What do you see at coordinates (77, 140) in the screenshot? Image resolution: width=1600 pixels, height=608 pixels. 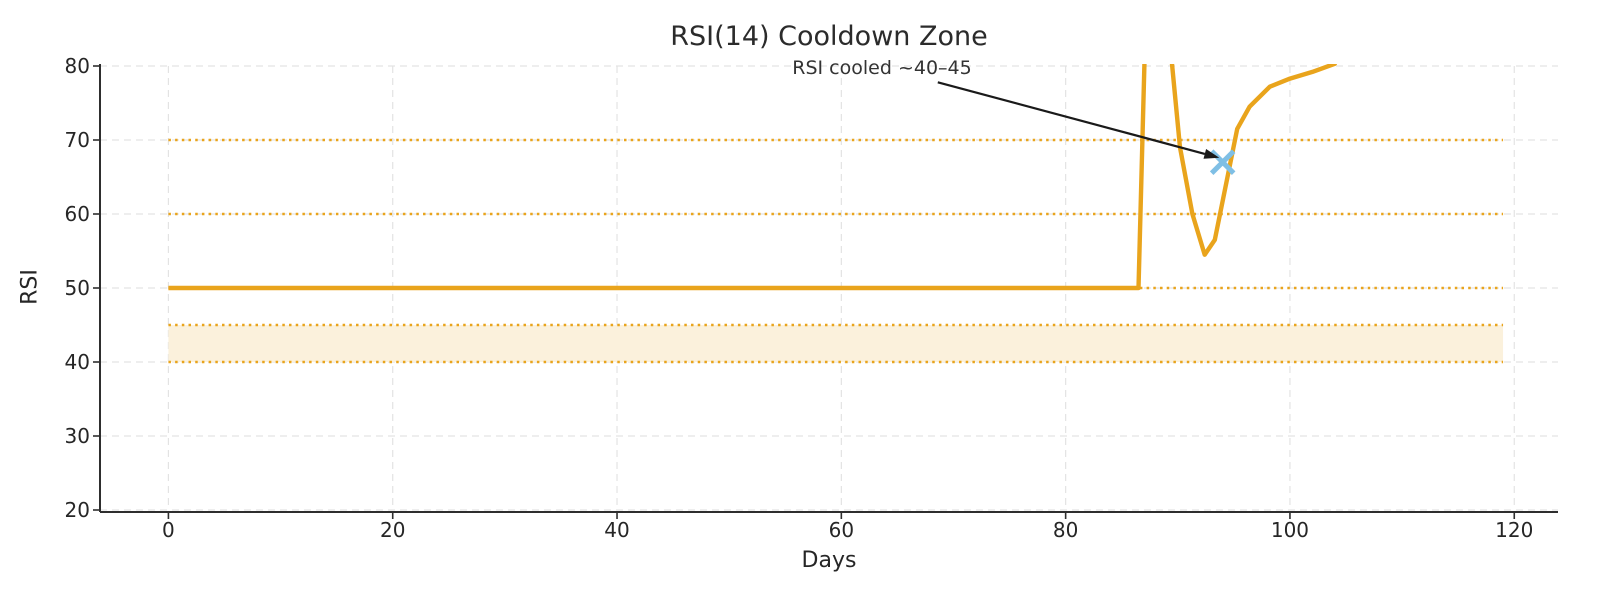 I see `y-tick-label-70: 70` at bounding box center [77, 140].